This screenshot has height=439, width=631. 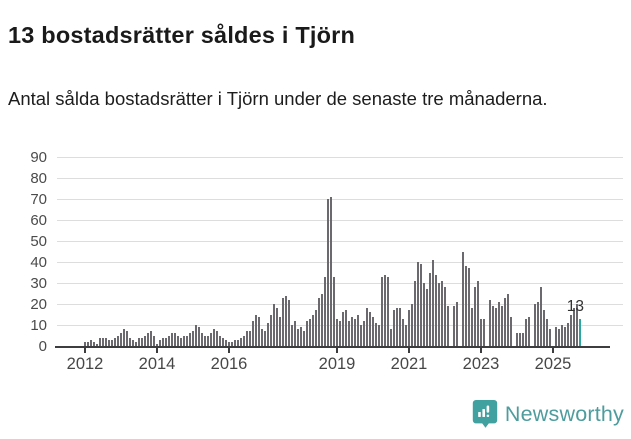 I want to click on x-tick-2025, so click(x=553, y=350).